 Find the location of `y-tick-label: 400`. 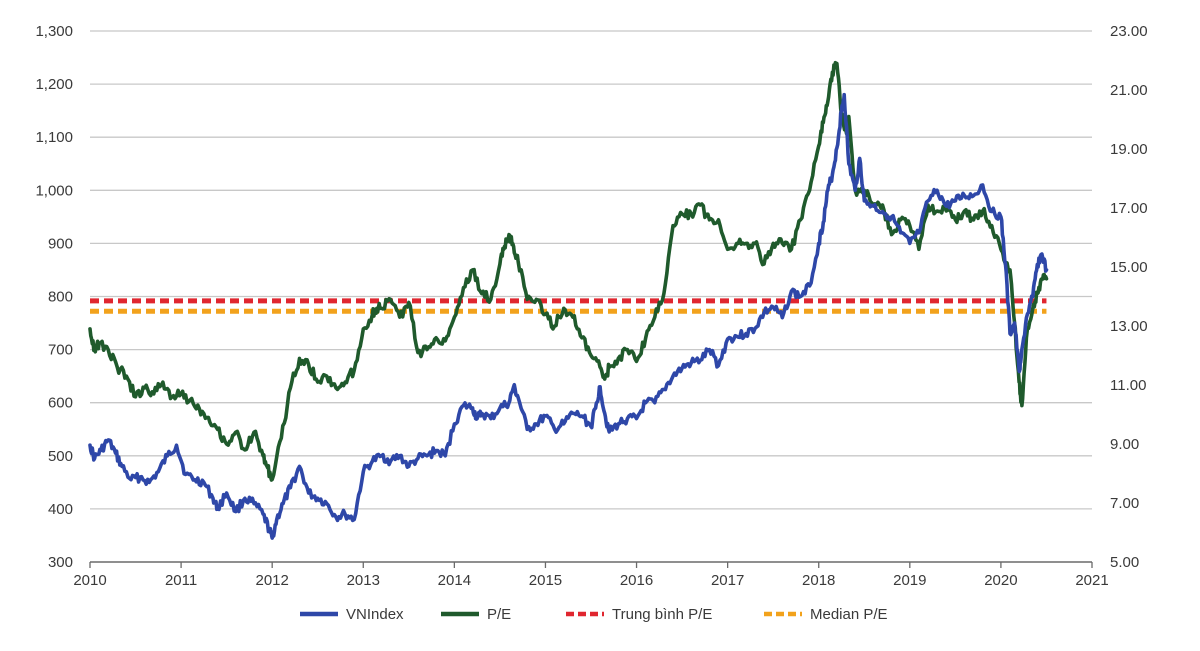

y-tick-label: 400 is located at coordinates (60, 509).